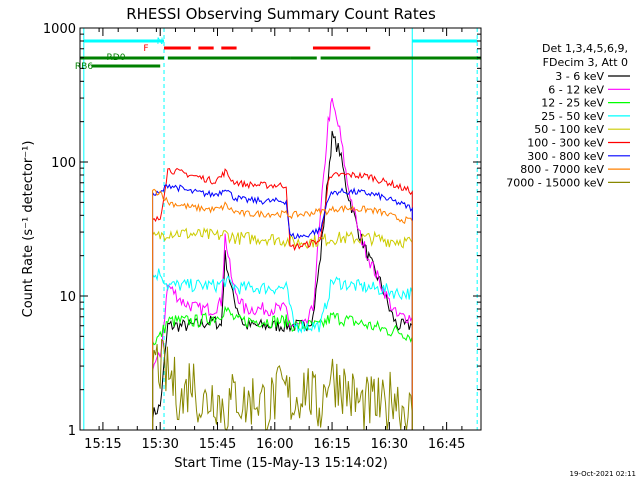 The height and width of the screenshot is (480, 640). Describe the element at coordinates (585, 48) in the screenshot. I see `legend-header-line-1: Det 1,3,4,5,6,9,` at that location.